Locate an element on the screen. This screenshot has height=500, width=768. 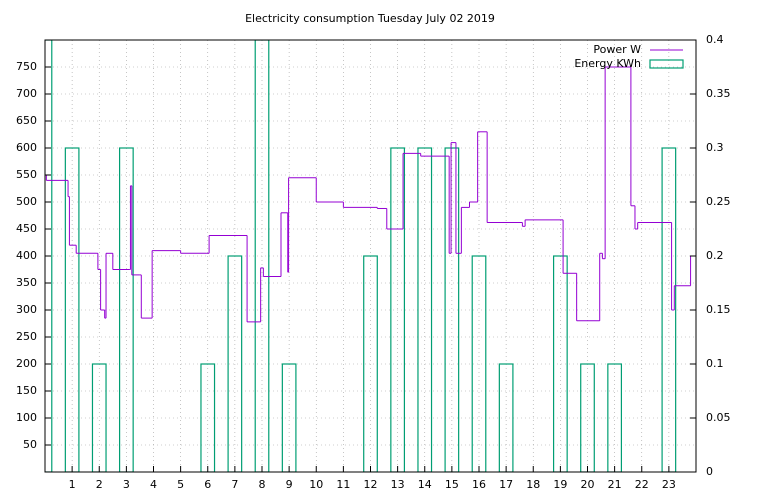
y2-tick-label: 0.25 is located at coordinates (718, 201).